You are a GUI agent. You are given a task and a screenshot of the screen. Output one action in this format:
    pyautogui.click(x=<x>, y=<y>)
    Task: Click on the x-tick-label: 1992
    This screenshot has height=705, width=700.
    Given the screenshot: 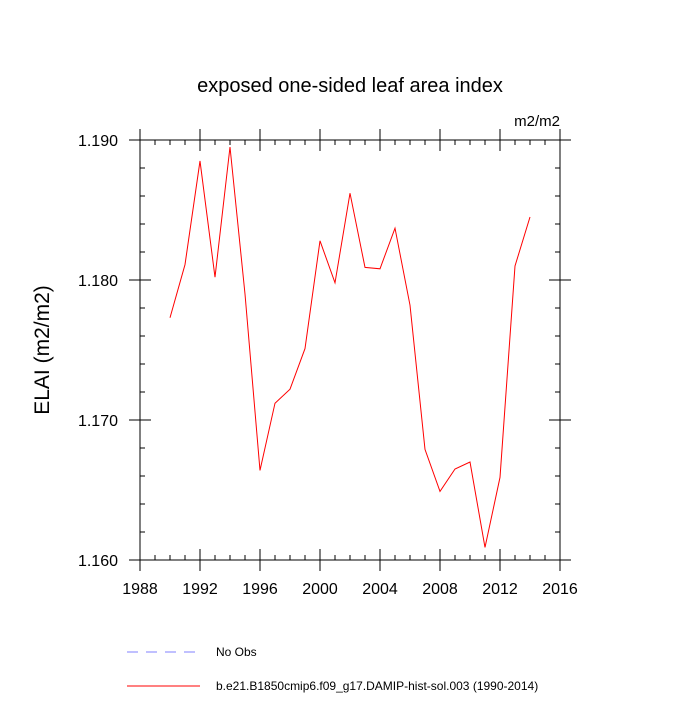 What is the action you would take?
    pyautogui.click(x=200, y=589)
    